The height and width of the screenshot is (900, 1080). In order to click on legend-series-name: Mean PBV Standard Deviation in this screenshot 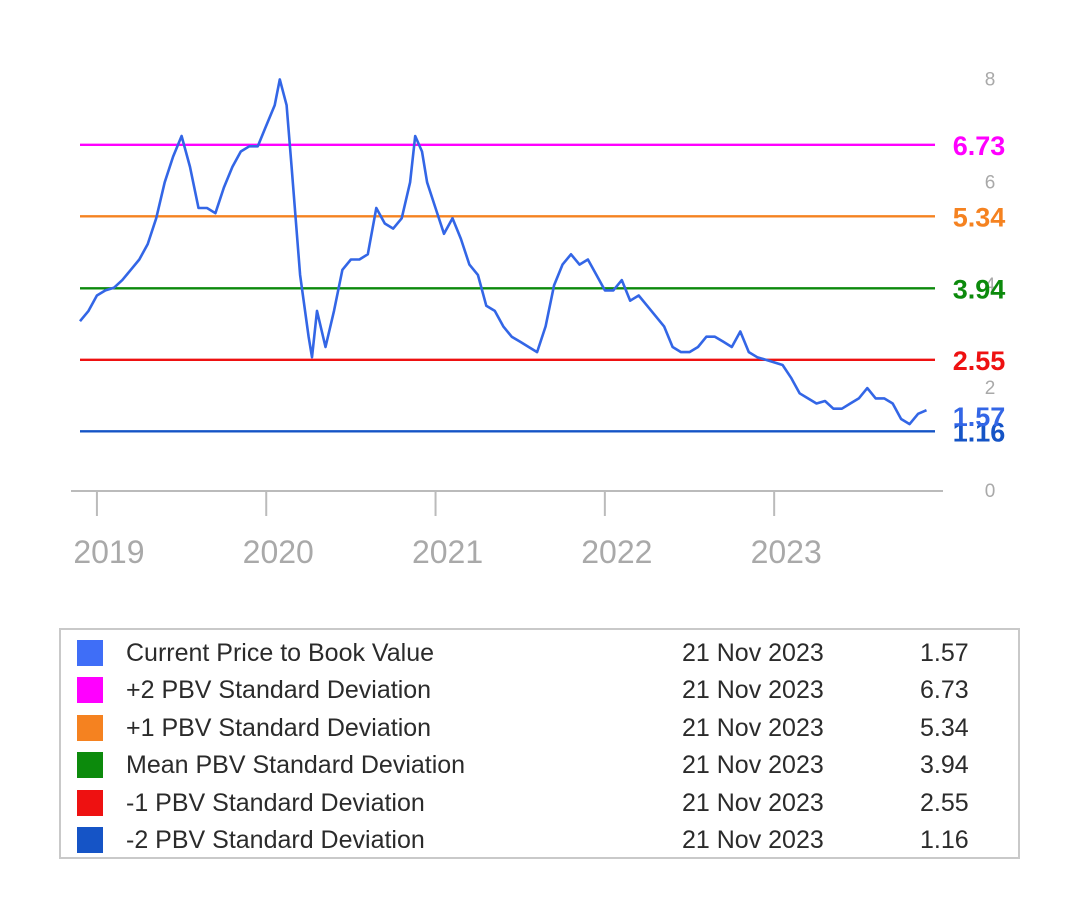, I will do `click(296, 765)`.